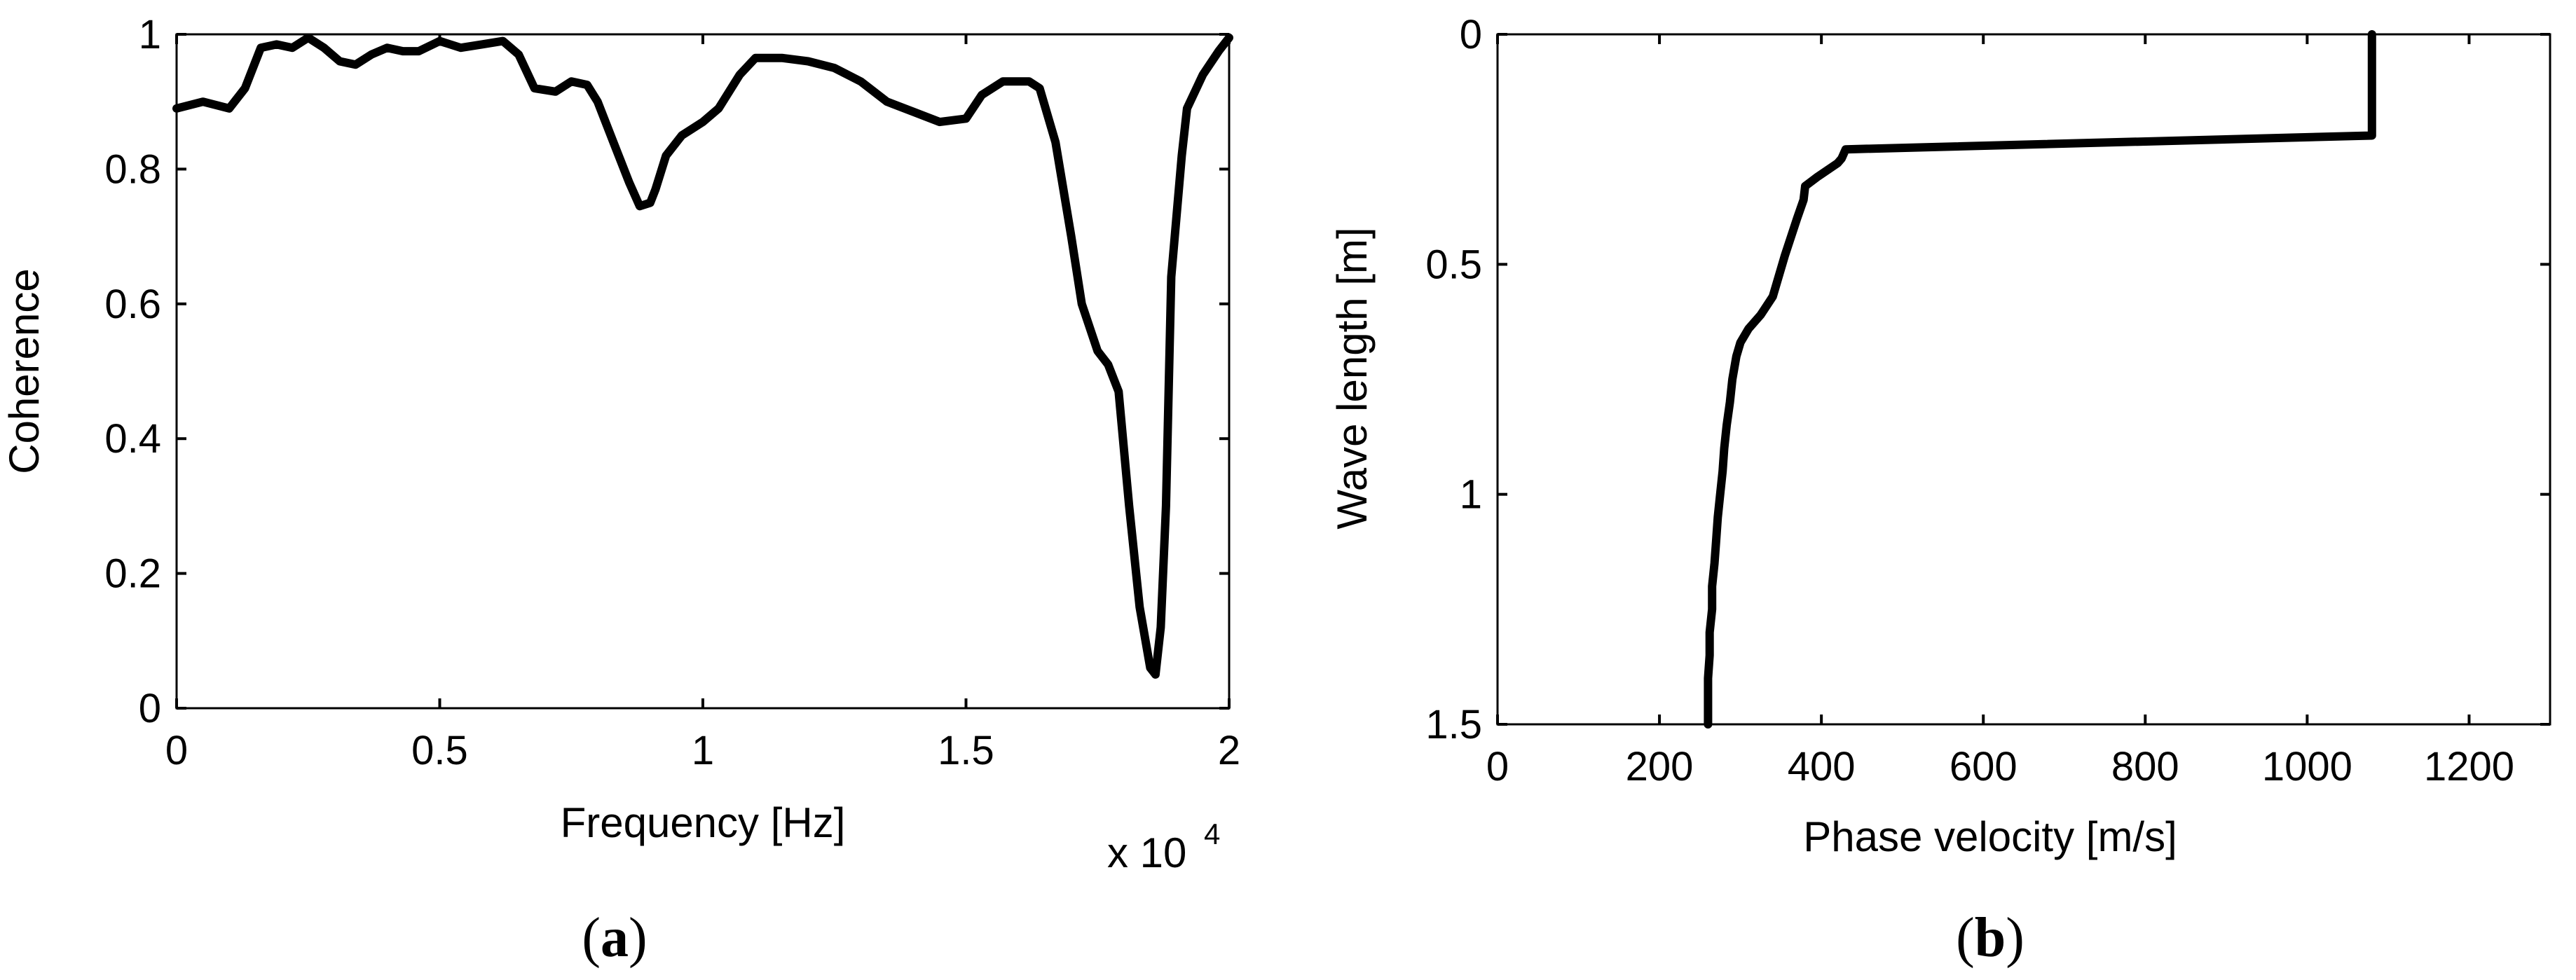 The height and width of the screenshot is (980, 2576). I want to click on y-tick-label: 1.5, so click(1453, 724).